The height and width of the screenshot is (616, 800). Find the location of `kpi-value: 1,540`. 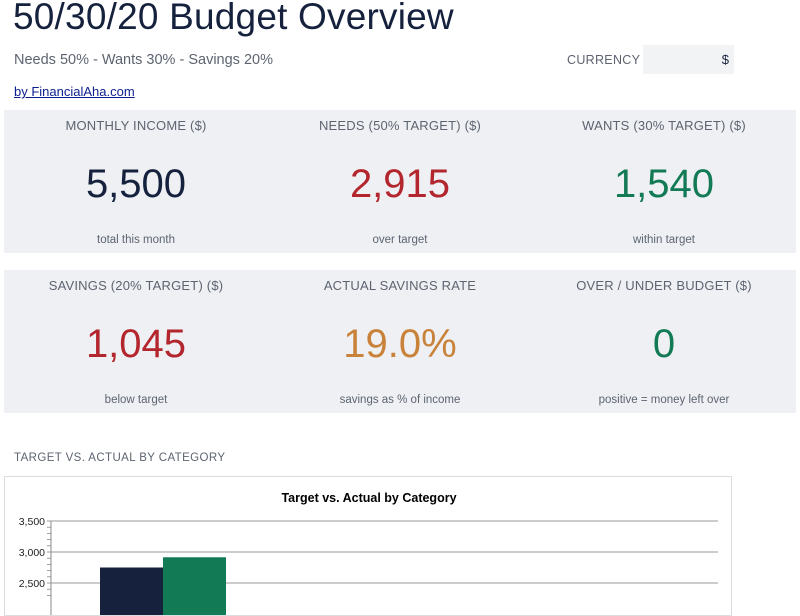

kpi-value: 1,540 is located at coordinates (664, 184).